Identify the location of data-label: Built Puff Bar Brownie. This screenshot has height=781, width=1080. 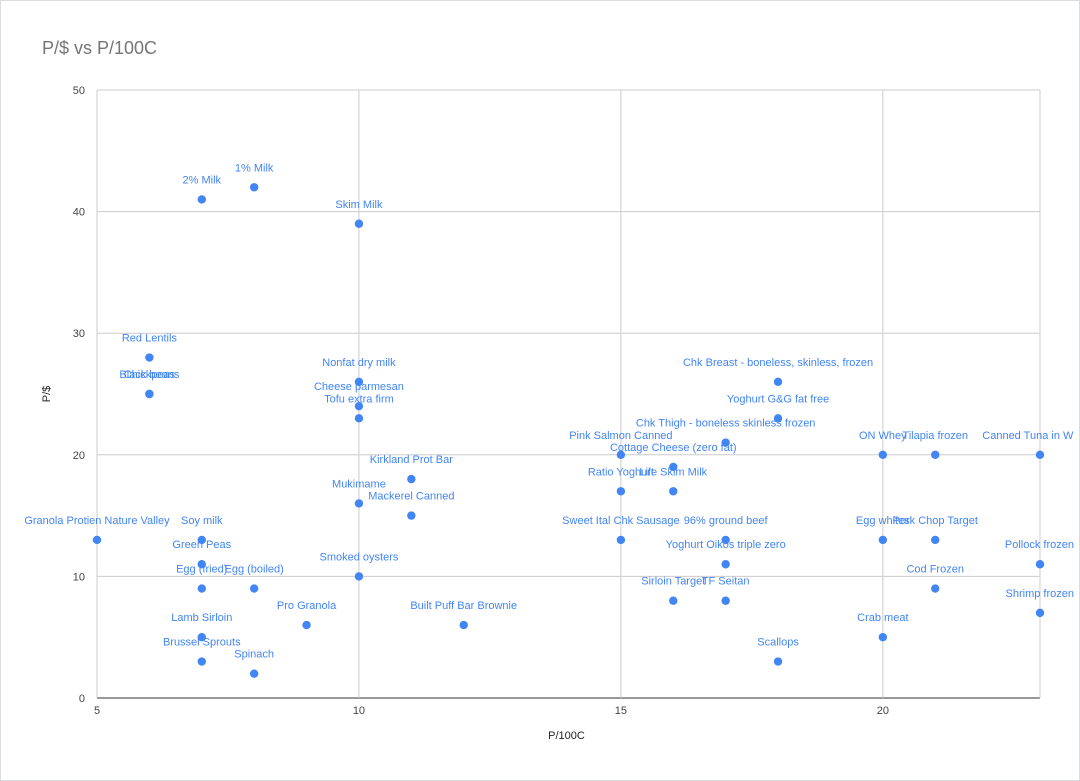
(463, 606).